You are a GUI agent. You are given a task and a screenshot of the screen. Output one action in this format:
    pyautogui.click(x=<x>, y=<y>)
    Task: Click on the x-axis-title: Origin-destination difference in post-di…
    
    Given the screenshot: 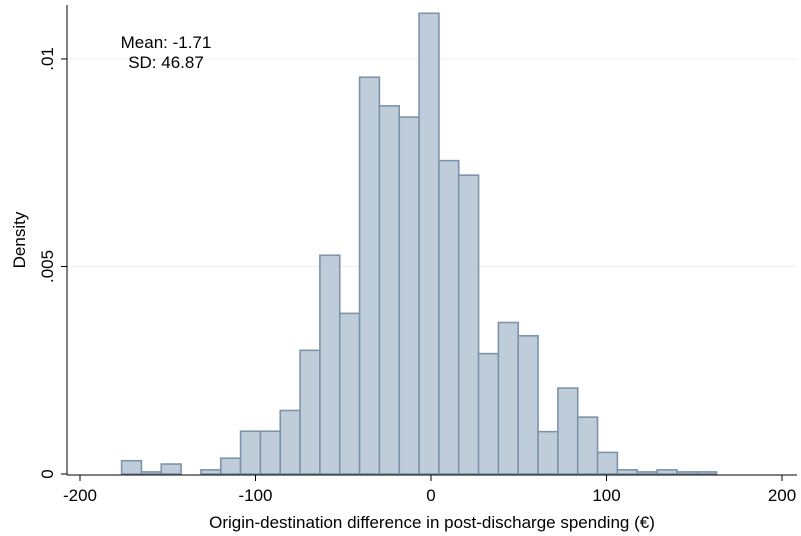 What is the action you would take?
    pyautogui.click(x=432, y=522)
    